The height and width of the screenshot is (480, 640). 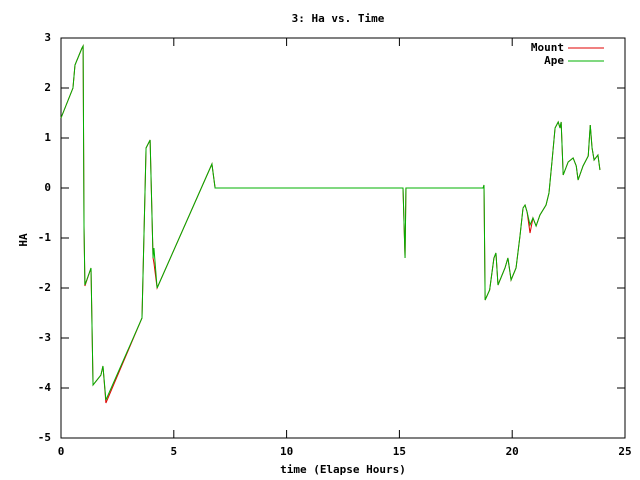 What do you see at coordinates (44, 287) in the screenshot?
I see `y-tick-label: -2` at bounding box center [44, 287].